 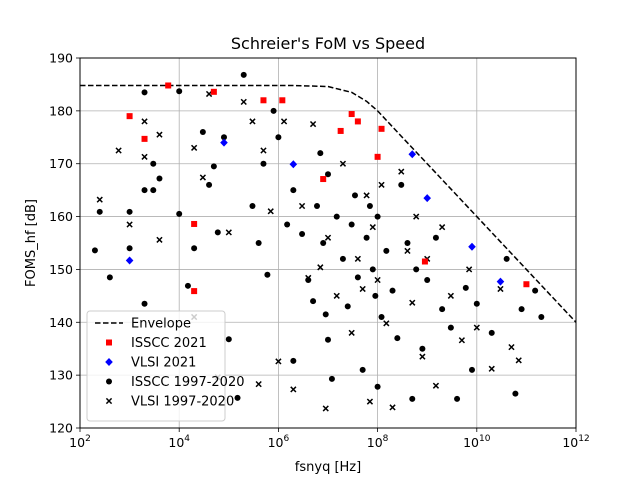 I want to click on x-tick-label: 1010, so click(x=477, y=442).